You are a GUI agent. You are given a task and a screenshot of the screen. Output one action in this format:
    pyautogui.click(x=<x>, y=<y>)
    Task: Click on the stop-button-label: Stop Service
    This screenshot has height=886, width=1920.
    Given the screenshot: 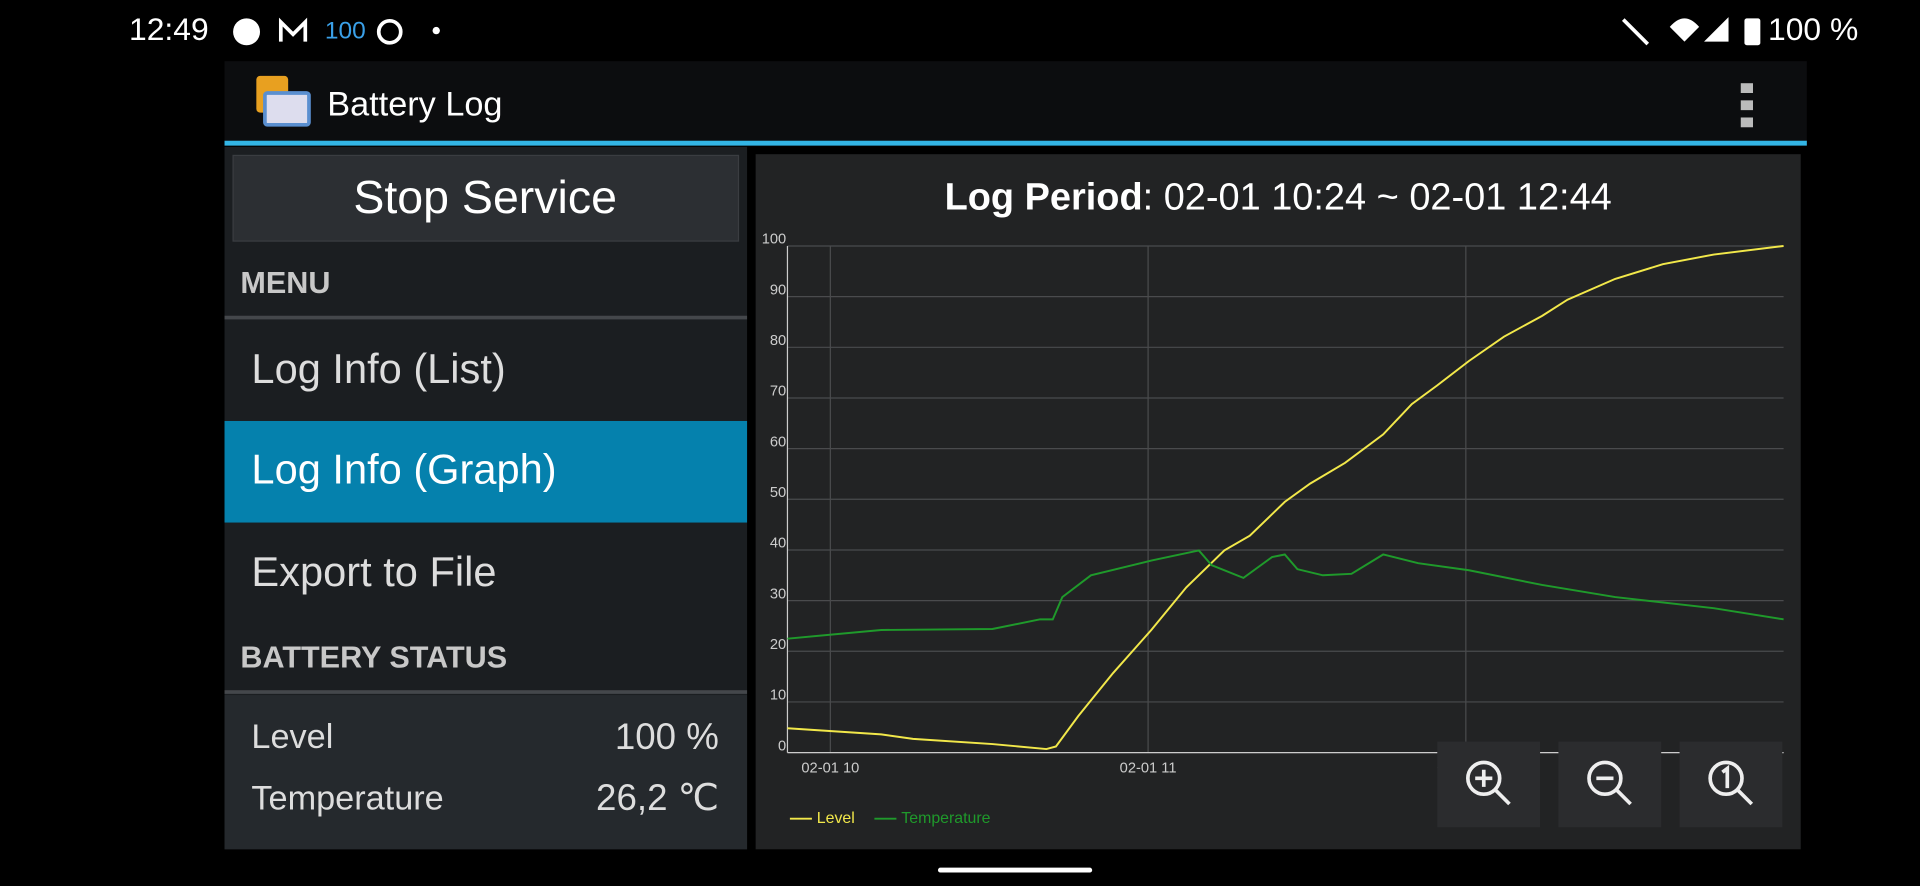 What is the action you would take?
    pyautogui.click(x=485, y=197)
    